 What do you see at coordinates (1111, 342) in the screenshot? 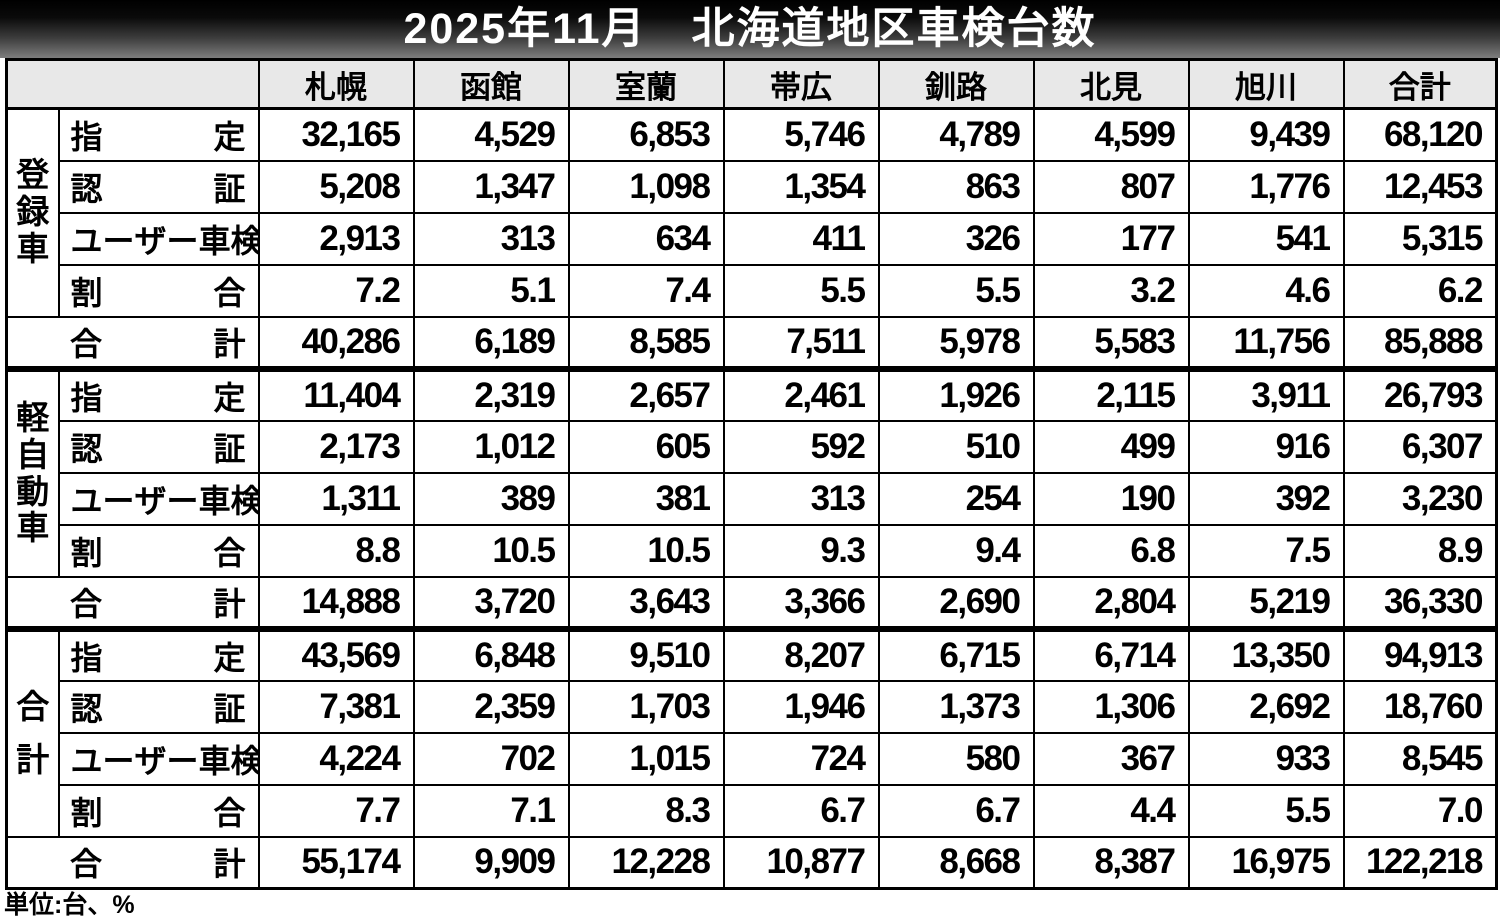
I see `cell-value: 5,583` at bounding box center [1111, 342].